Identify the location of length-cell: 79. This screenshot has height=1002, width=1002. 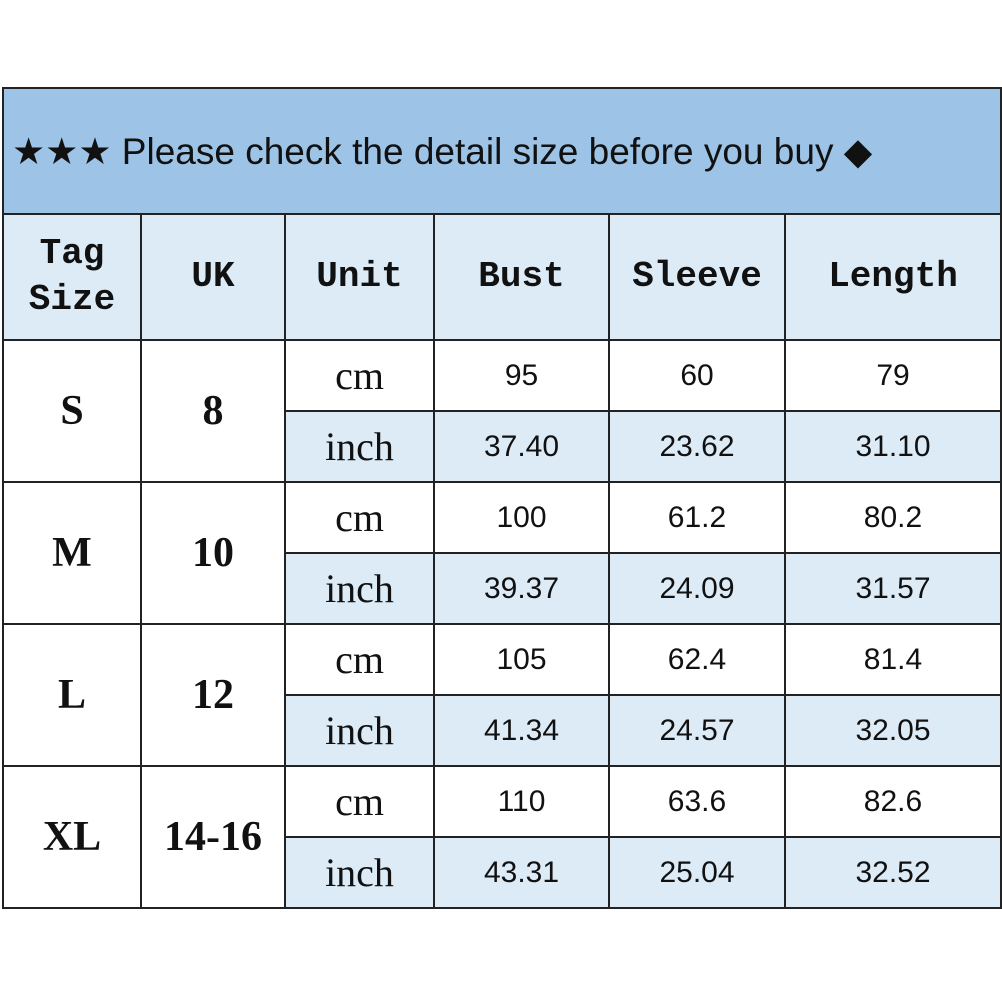
(893, 375).